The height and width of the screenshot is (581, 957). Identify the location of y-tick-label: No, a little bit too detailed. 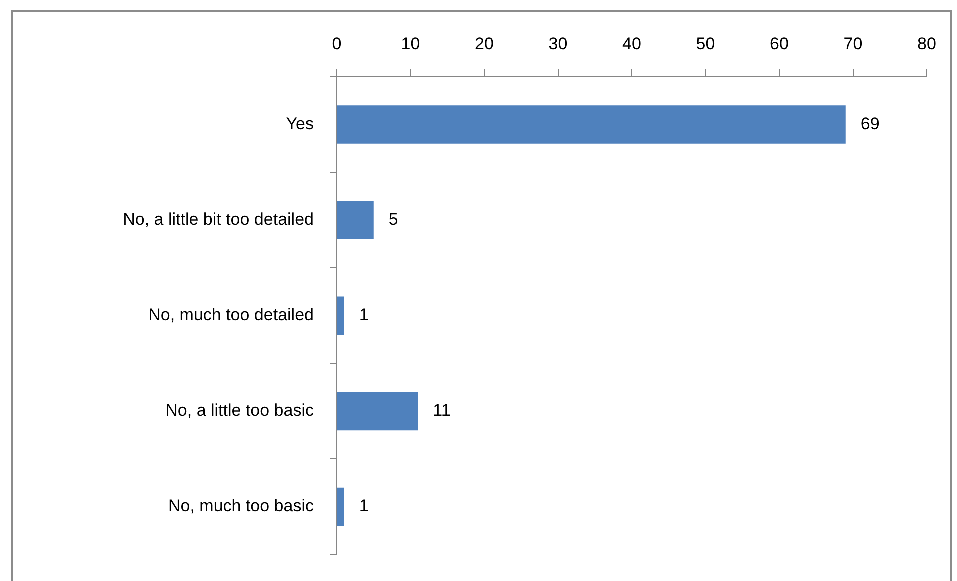
(218, 220).